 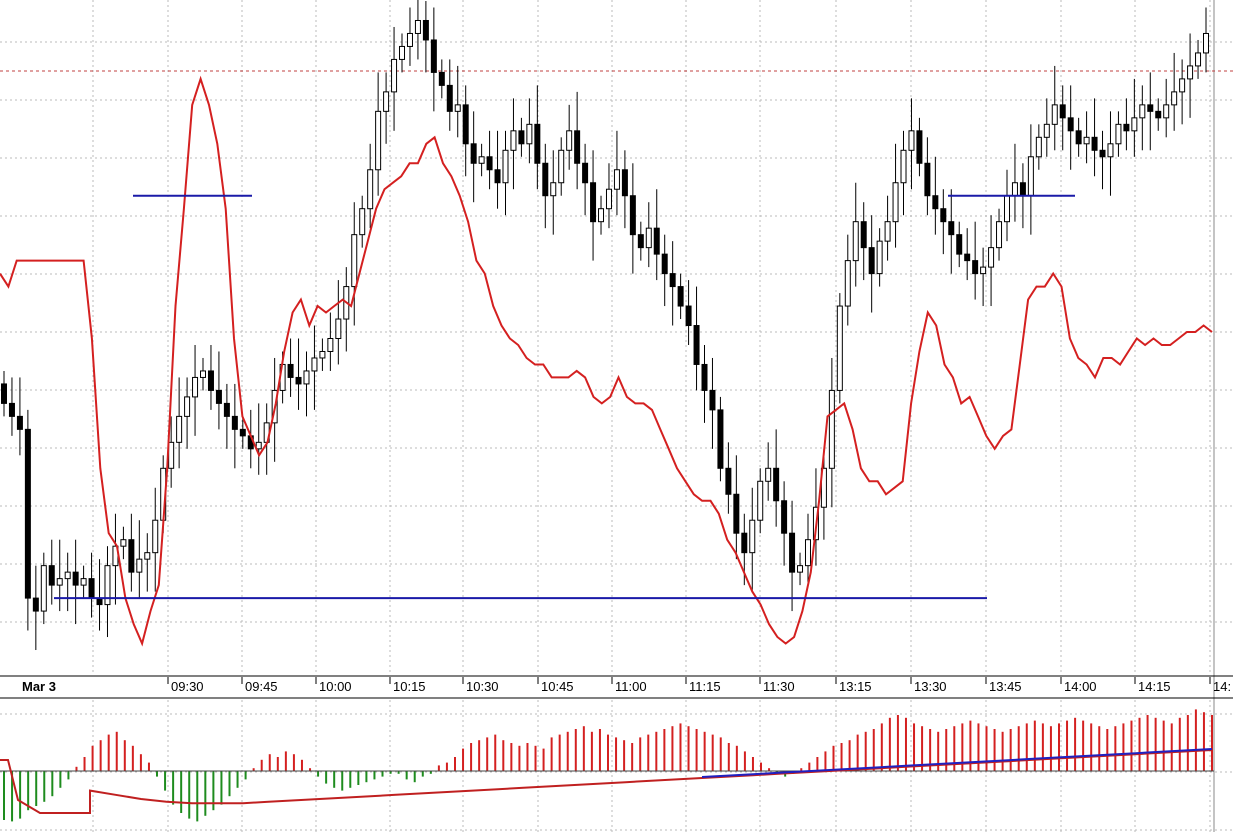 What do you see at coordinates (607, 765) in the screenshot?
I see `histogram-panel` at bounding box center [607, 765].